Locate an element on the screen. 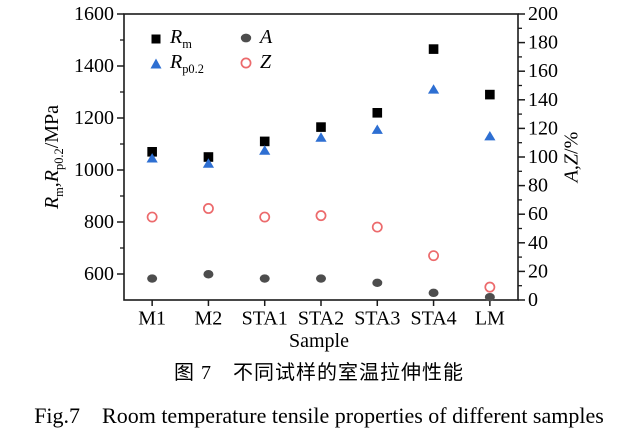  left-tick-label: 600 is located at coordinates (99, 274).